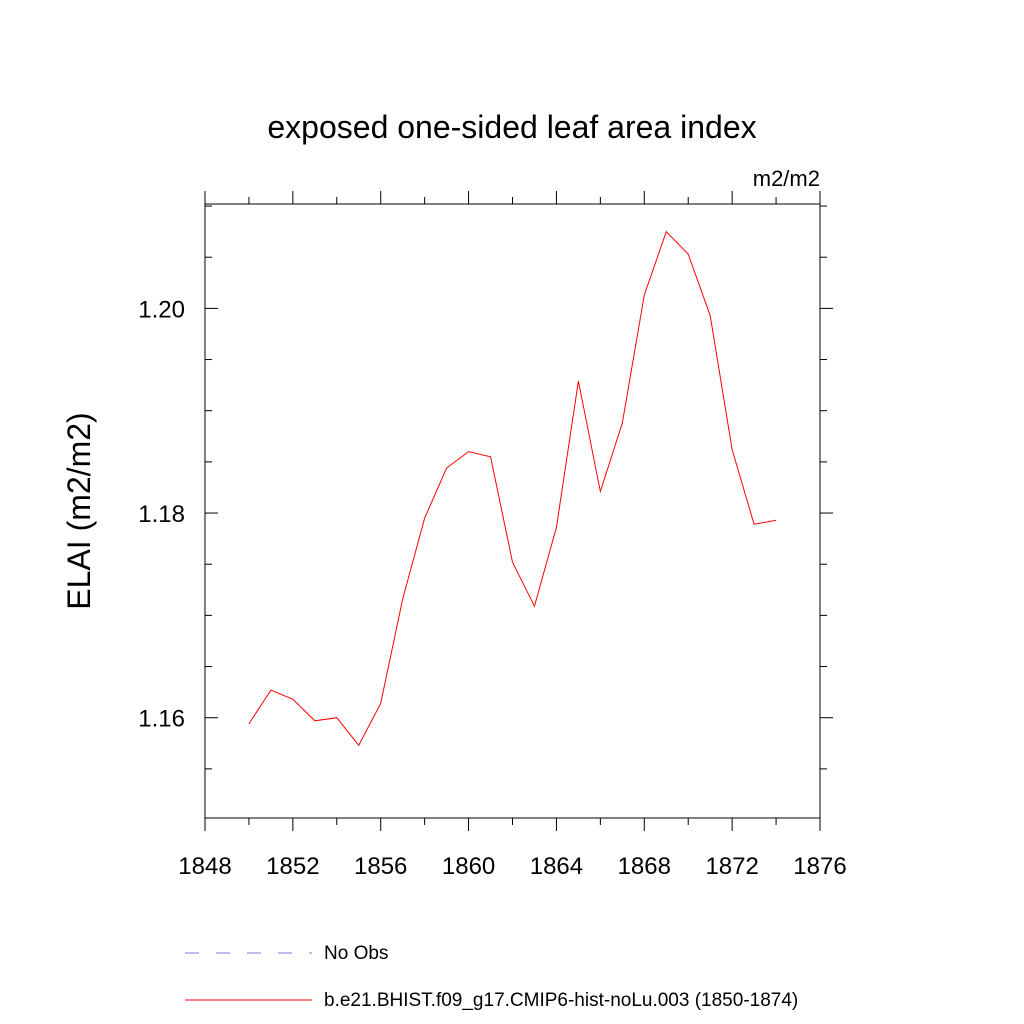 The width and height of the screenshot is (1024, 1024). Describe the element at coordinates (161, 309) in the screenshot. I see `y-tick-label: 1.20` at that location.